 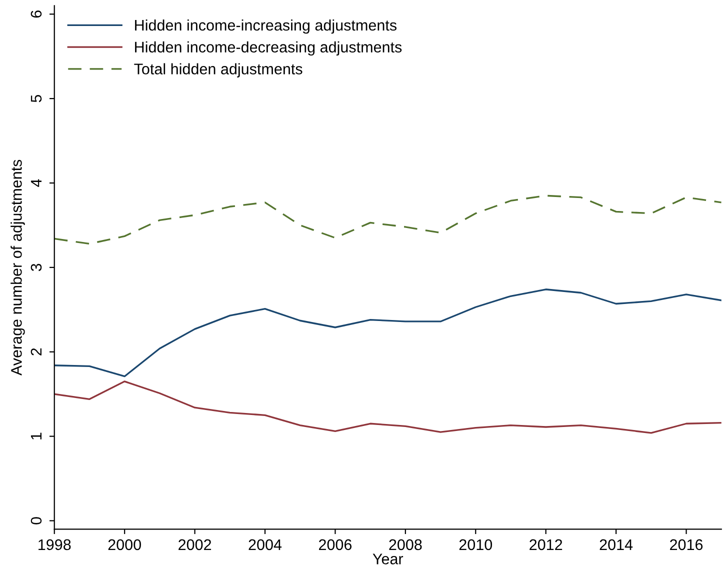 I want to click on y-tick-label: 1, so click(x=36, y=436).